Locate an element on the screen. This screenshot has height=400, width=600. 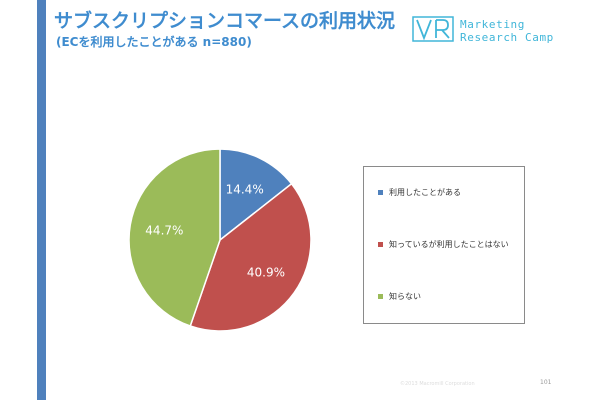
accent-bar is located at coordinates (41, 200).